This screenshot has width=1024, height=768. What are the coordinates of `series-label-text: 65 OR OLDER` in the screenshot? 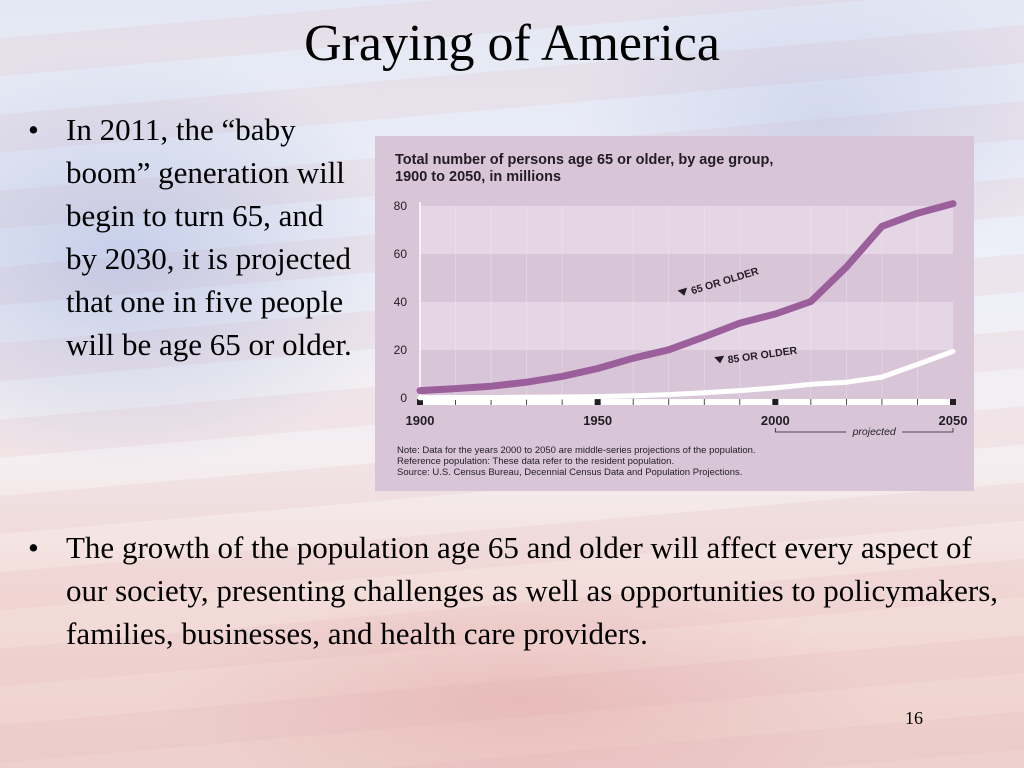 It's located at (725, 281).